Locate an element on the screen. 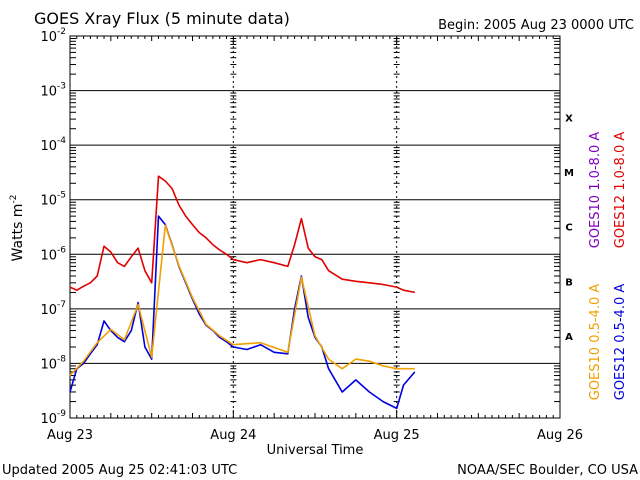 This screenshot has height=480, width=640. begin-label: Begin: 2005 Aug 23 0000 UTC is located at coordinates (536, 25).